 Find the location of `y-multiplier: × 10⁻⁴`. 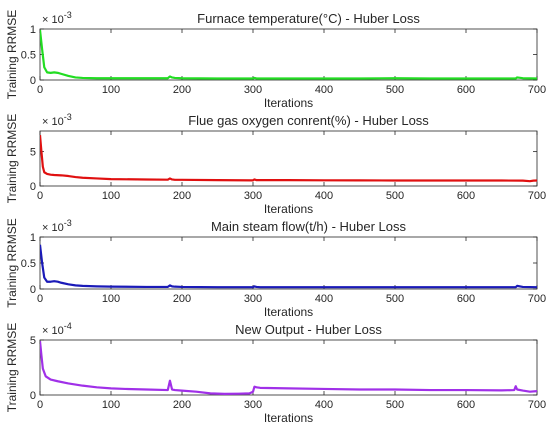

y-multiplier: × 10⁻⁴ is located at coordinates (57, 329).